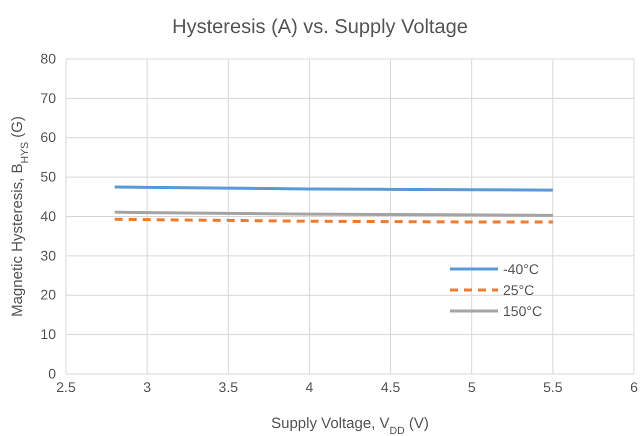 The image size is (640, 436). I want to click on legend-label: -40°C, so click(521, 269).